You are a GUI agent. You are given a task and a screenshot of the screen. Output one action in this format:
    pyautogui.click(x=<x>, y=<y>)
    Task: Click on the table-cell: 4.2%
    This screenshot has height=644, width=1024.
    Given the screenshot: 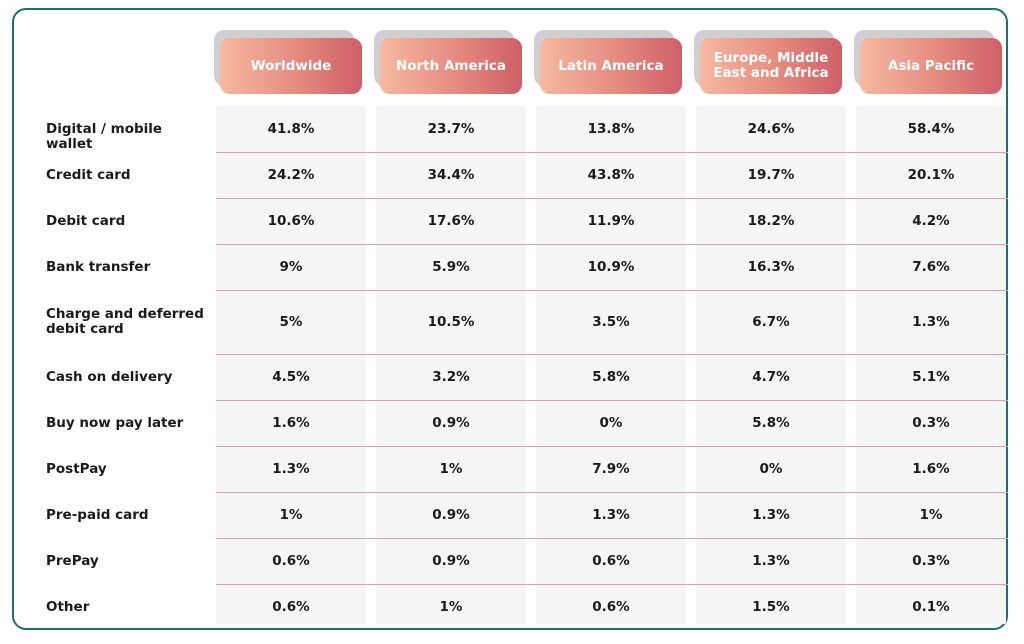 What is the action you would take?
    pyautogui.click(x=931, y=220)
    